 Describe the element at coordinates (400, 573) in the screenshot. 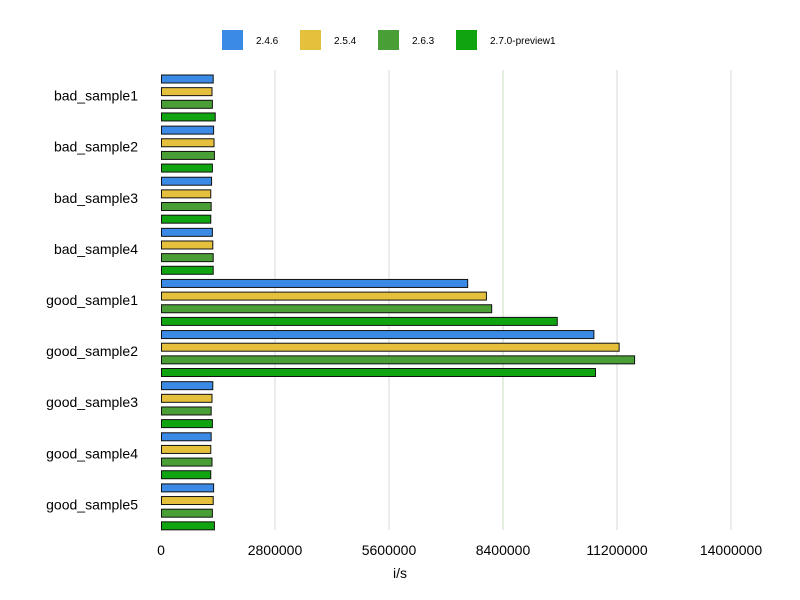

I see `x-axis-title: i/s` at that location.